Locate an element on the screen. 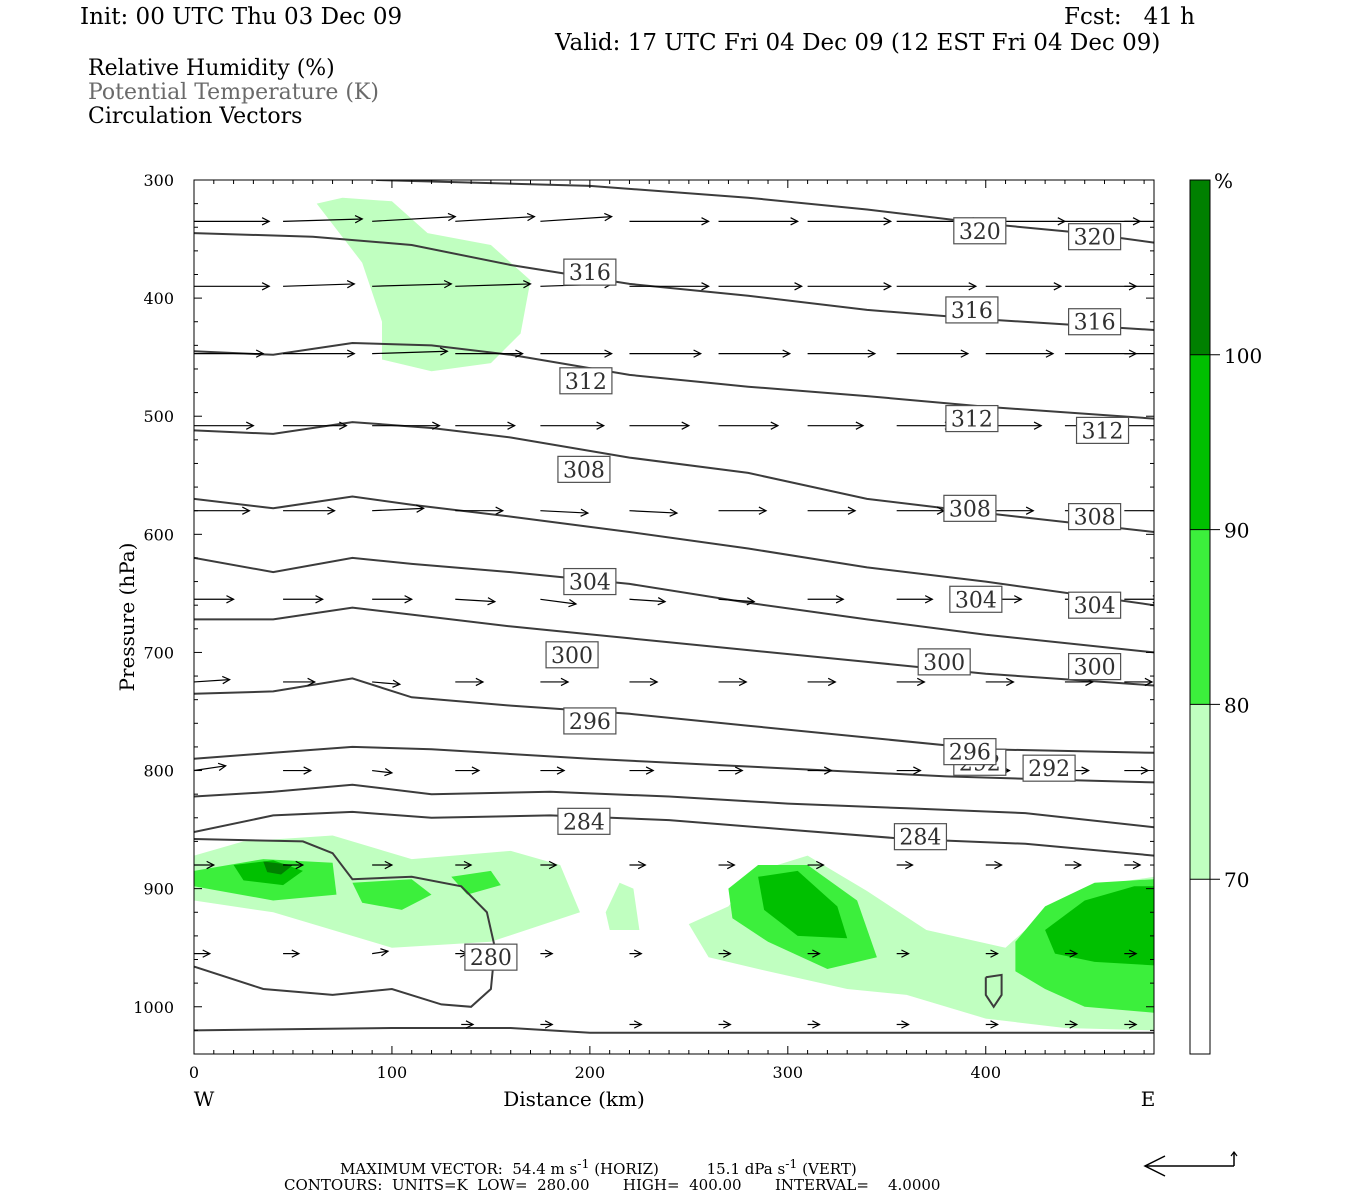 Image resolution: width=1350 pixels, height=1200 pixels. x-end-label-west: W is located at coordinates (204, 1099).